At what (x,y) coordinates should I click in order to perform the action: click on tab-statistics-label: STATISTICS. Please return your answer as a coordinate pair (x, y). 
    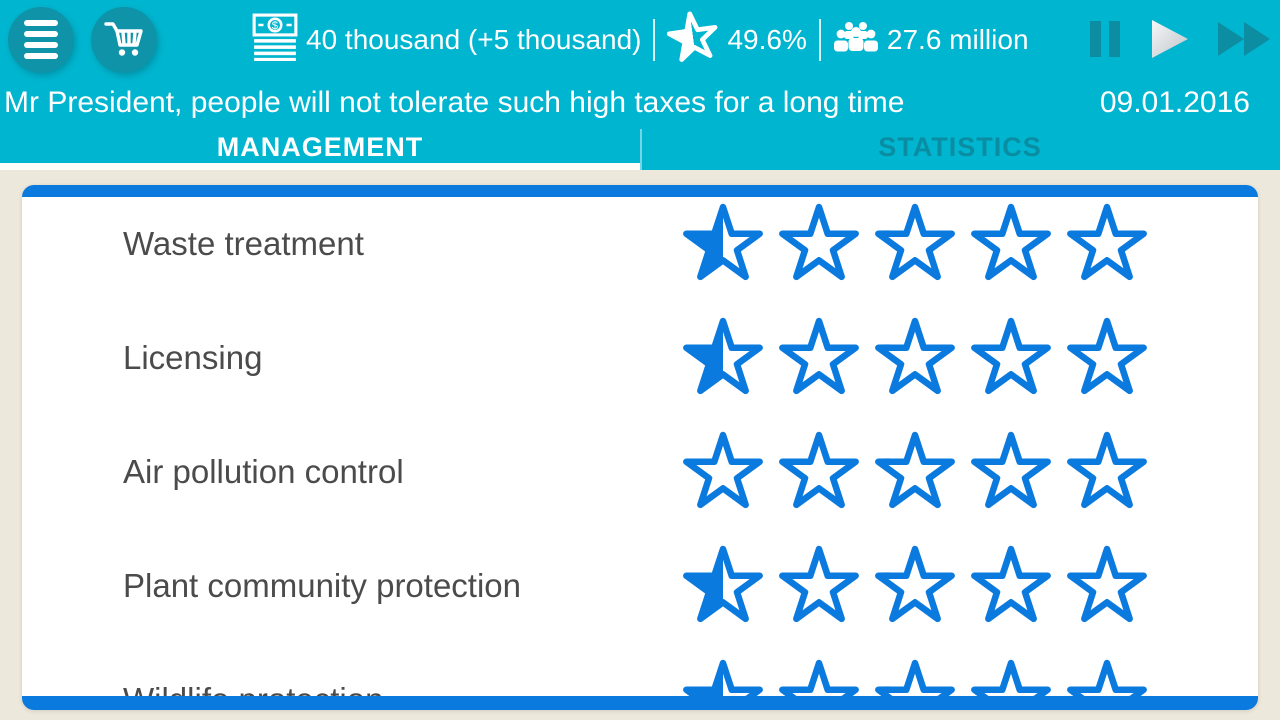
    Looking at the image, I should click on (960, 147).